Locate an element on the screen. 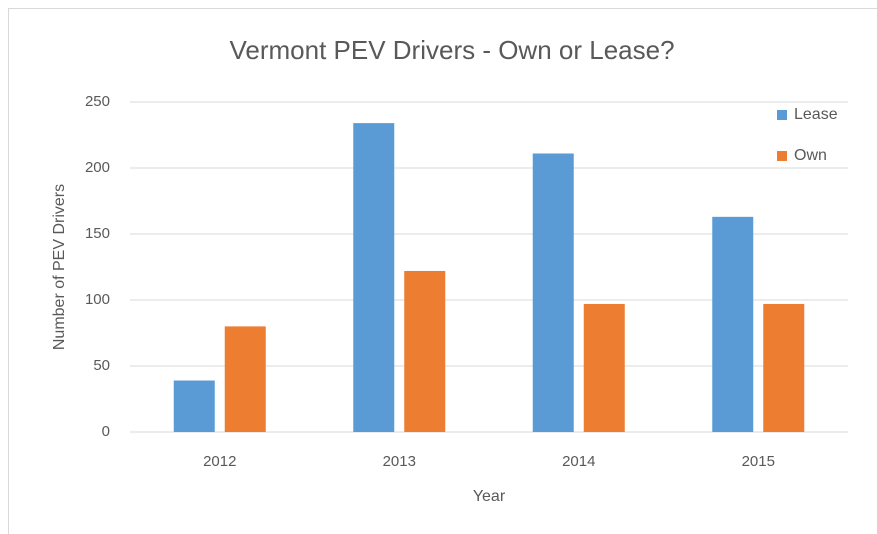  y-tick-label: 200 is located at coordinates (97, 167).